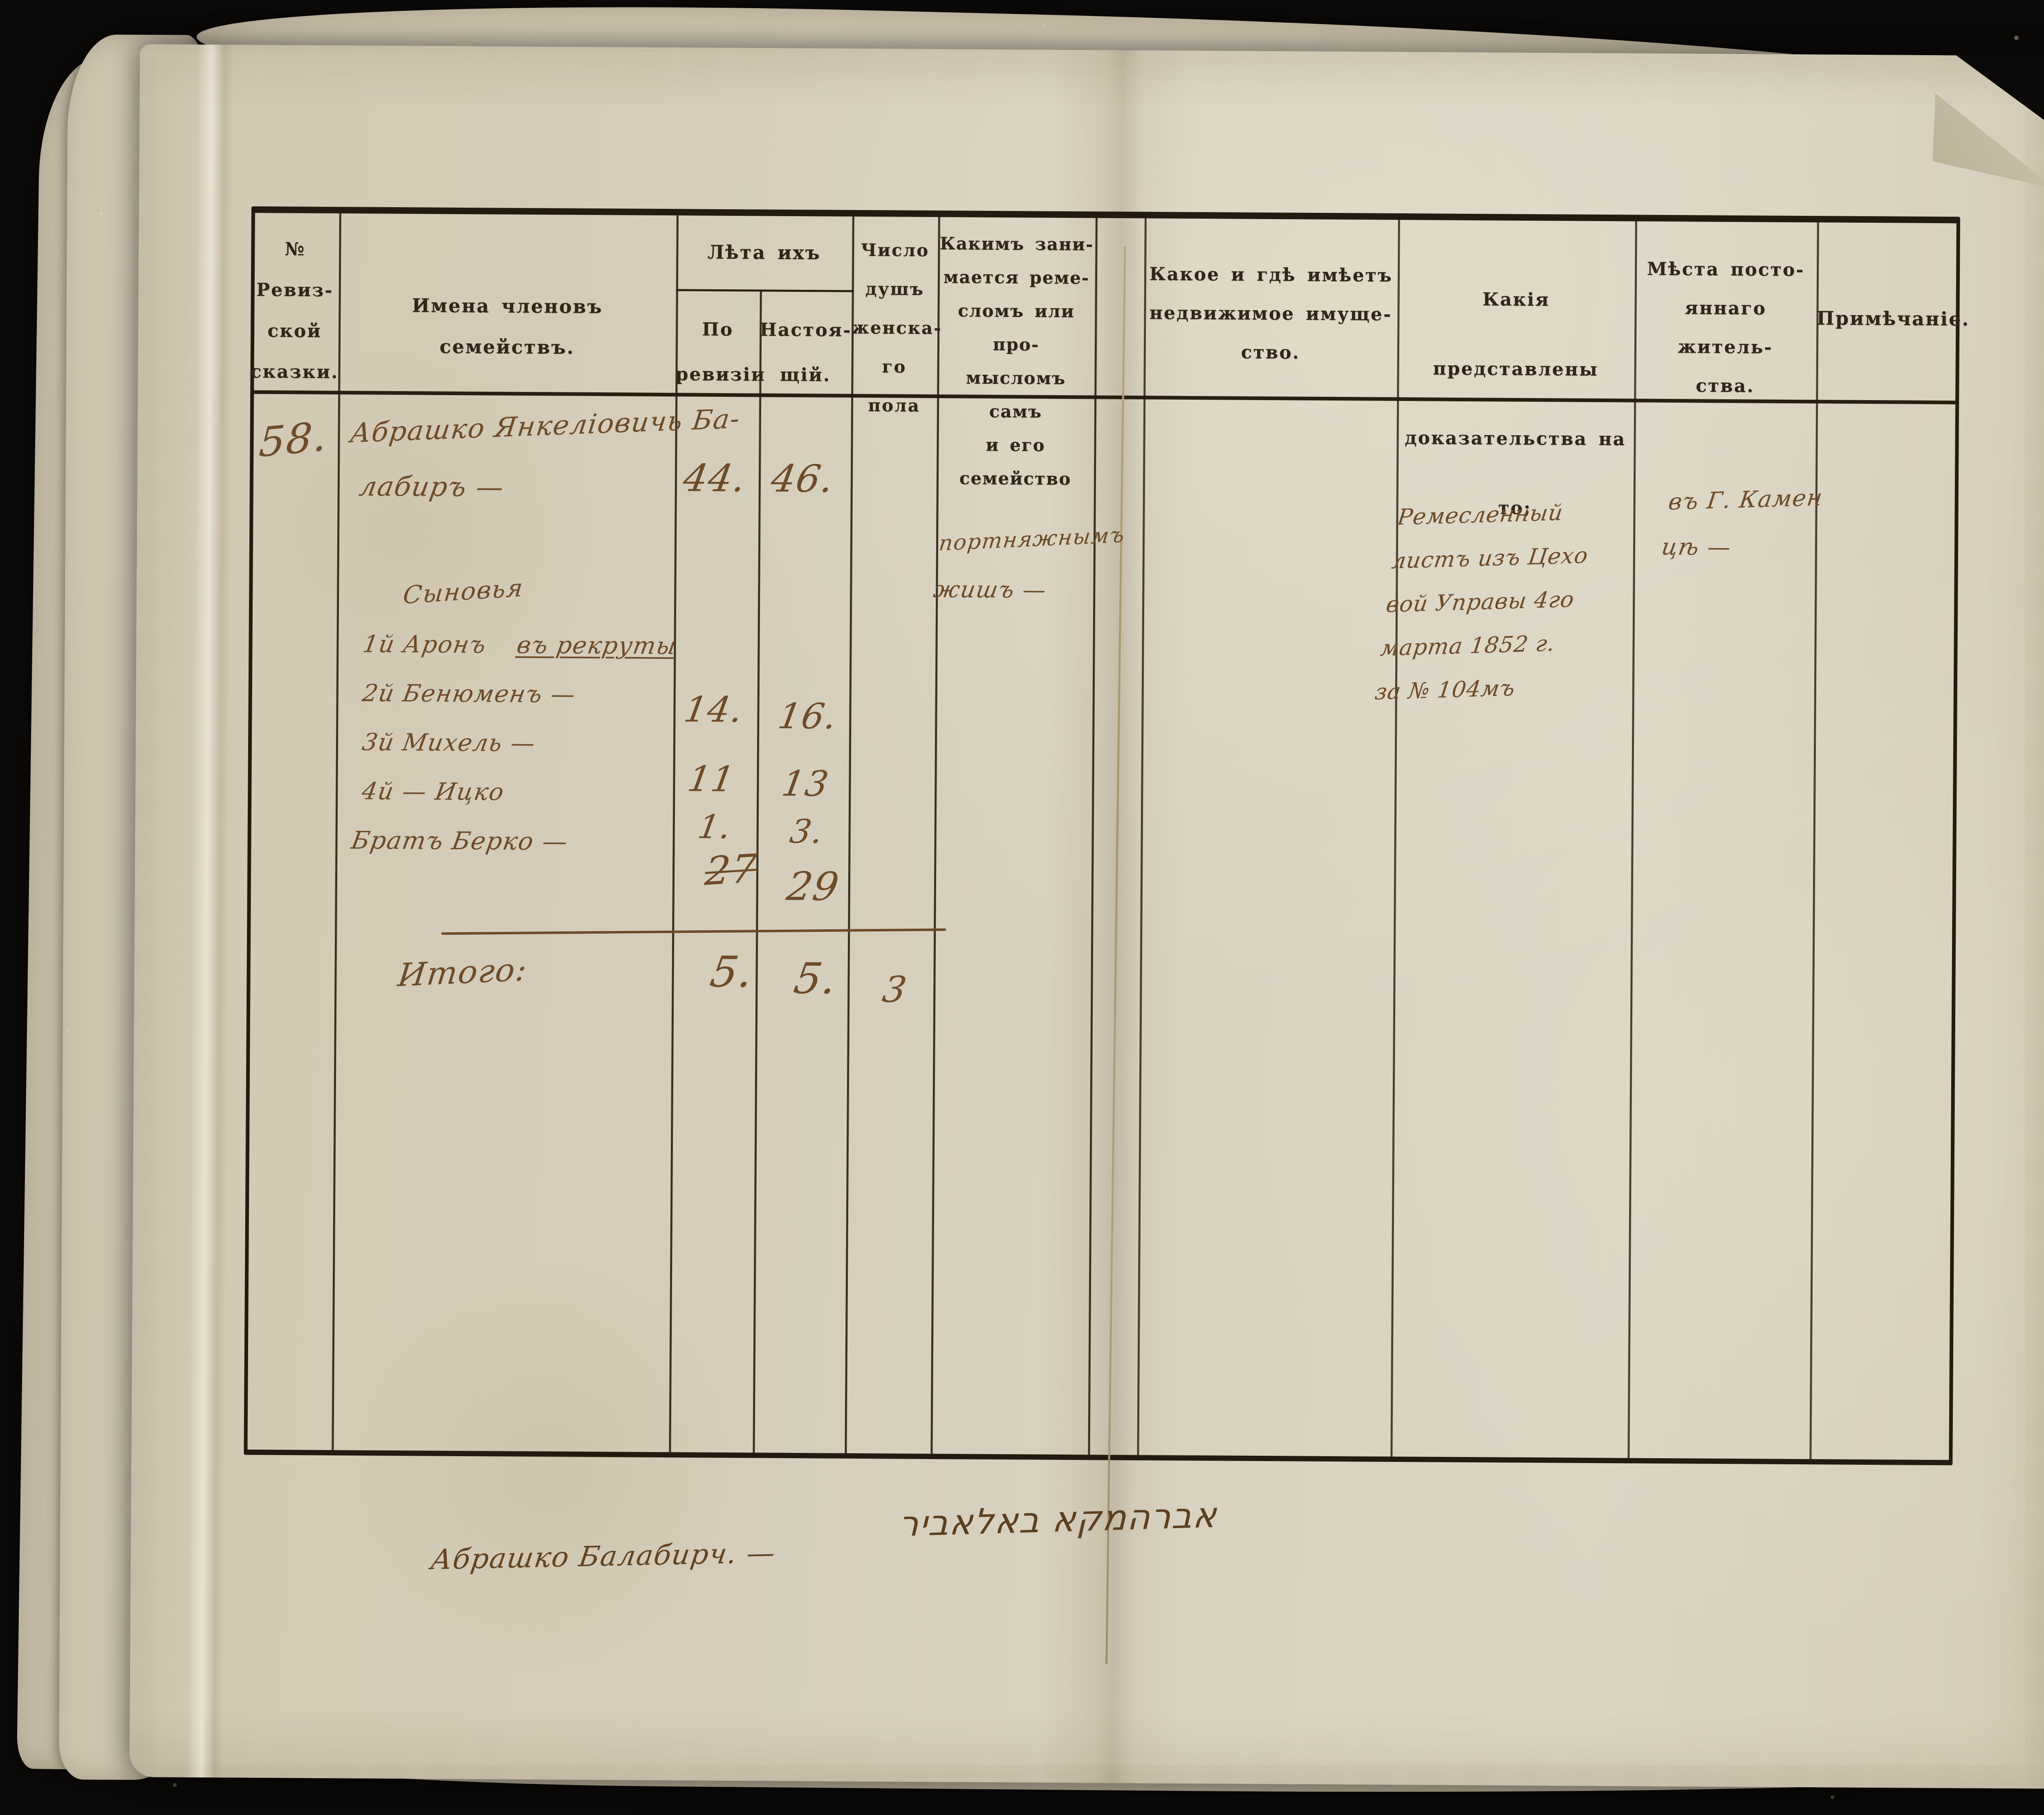  What do you see at coordinates (433, 791) in the screenshot?
I see `member-row-4: 4й — Ицко` at bounding box center [433, 791].